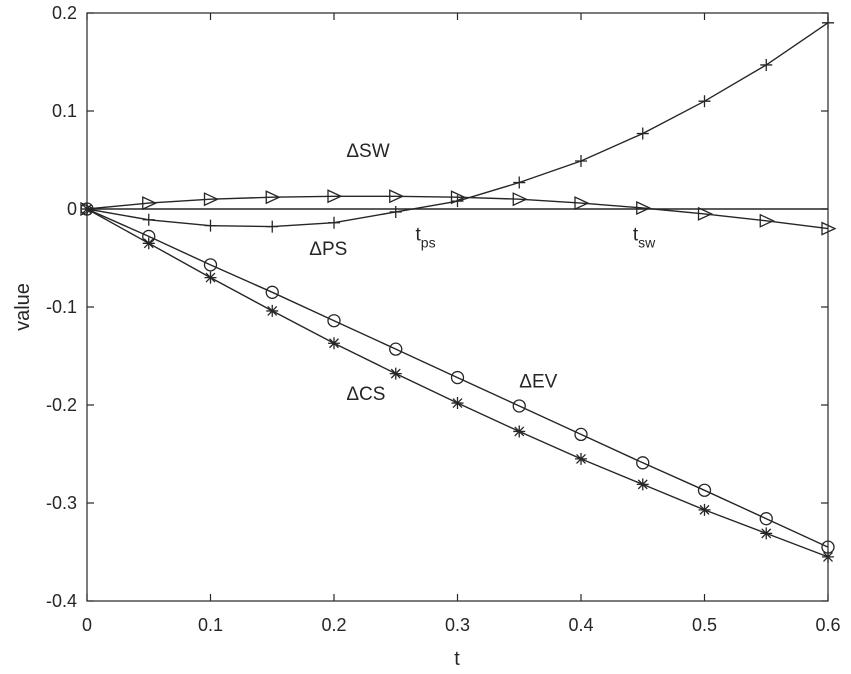 This screenshot has width=851, height=674. What do you see at coordinates (61, 503) in the screenshot?
I see `y-tick-label: -0.3` at bounding box center [61, 503].